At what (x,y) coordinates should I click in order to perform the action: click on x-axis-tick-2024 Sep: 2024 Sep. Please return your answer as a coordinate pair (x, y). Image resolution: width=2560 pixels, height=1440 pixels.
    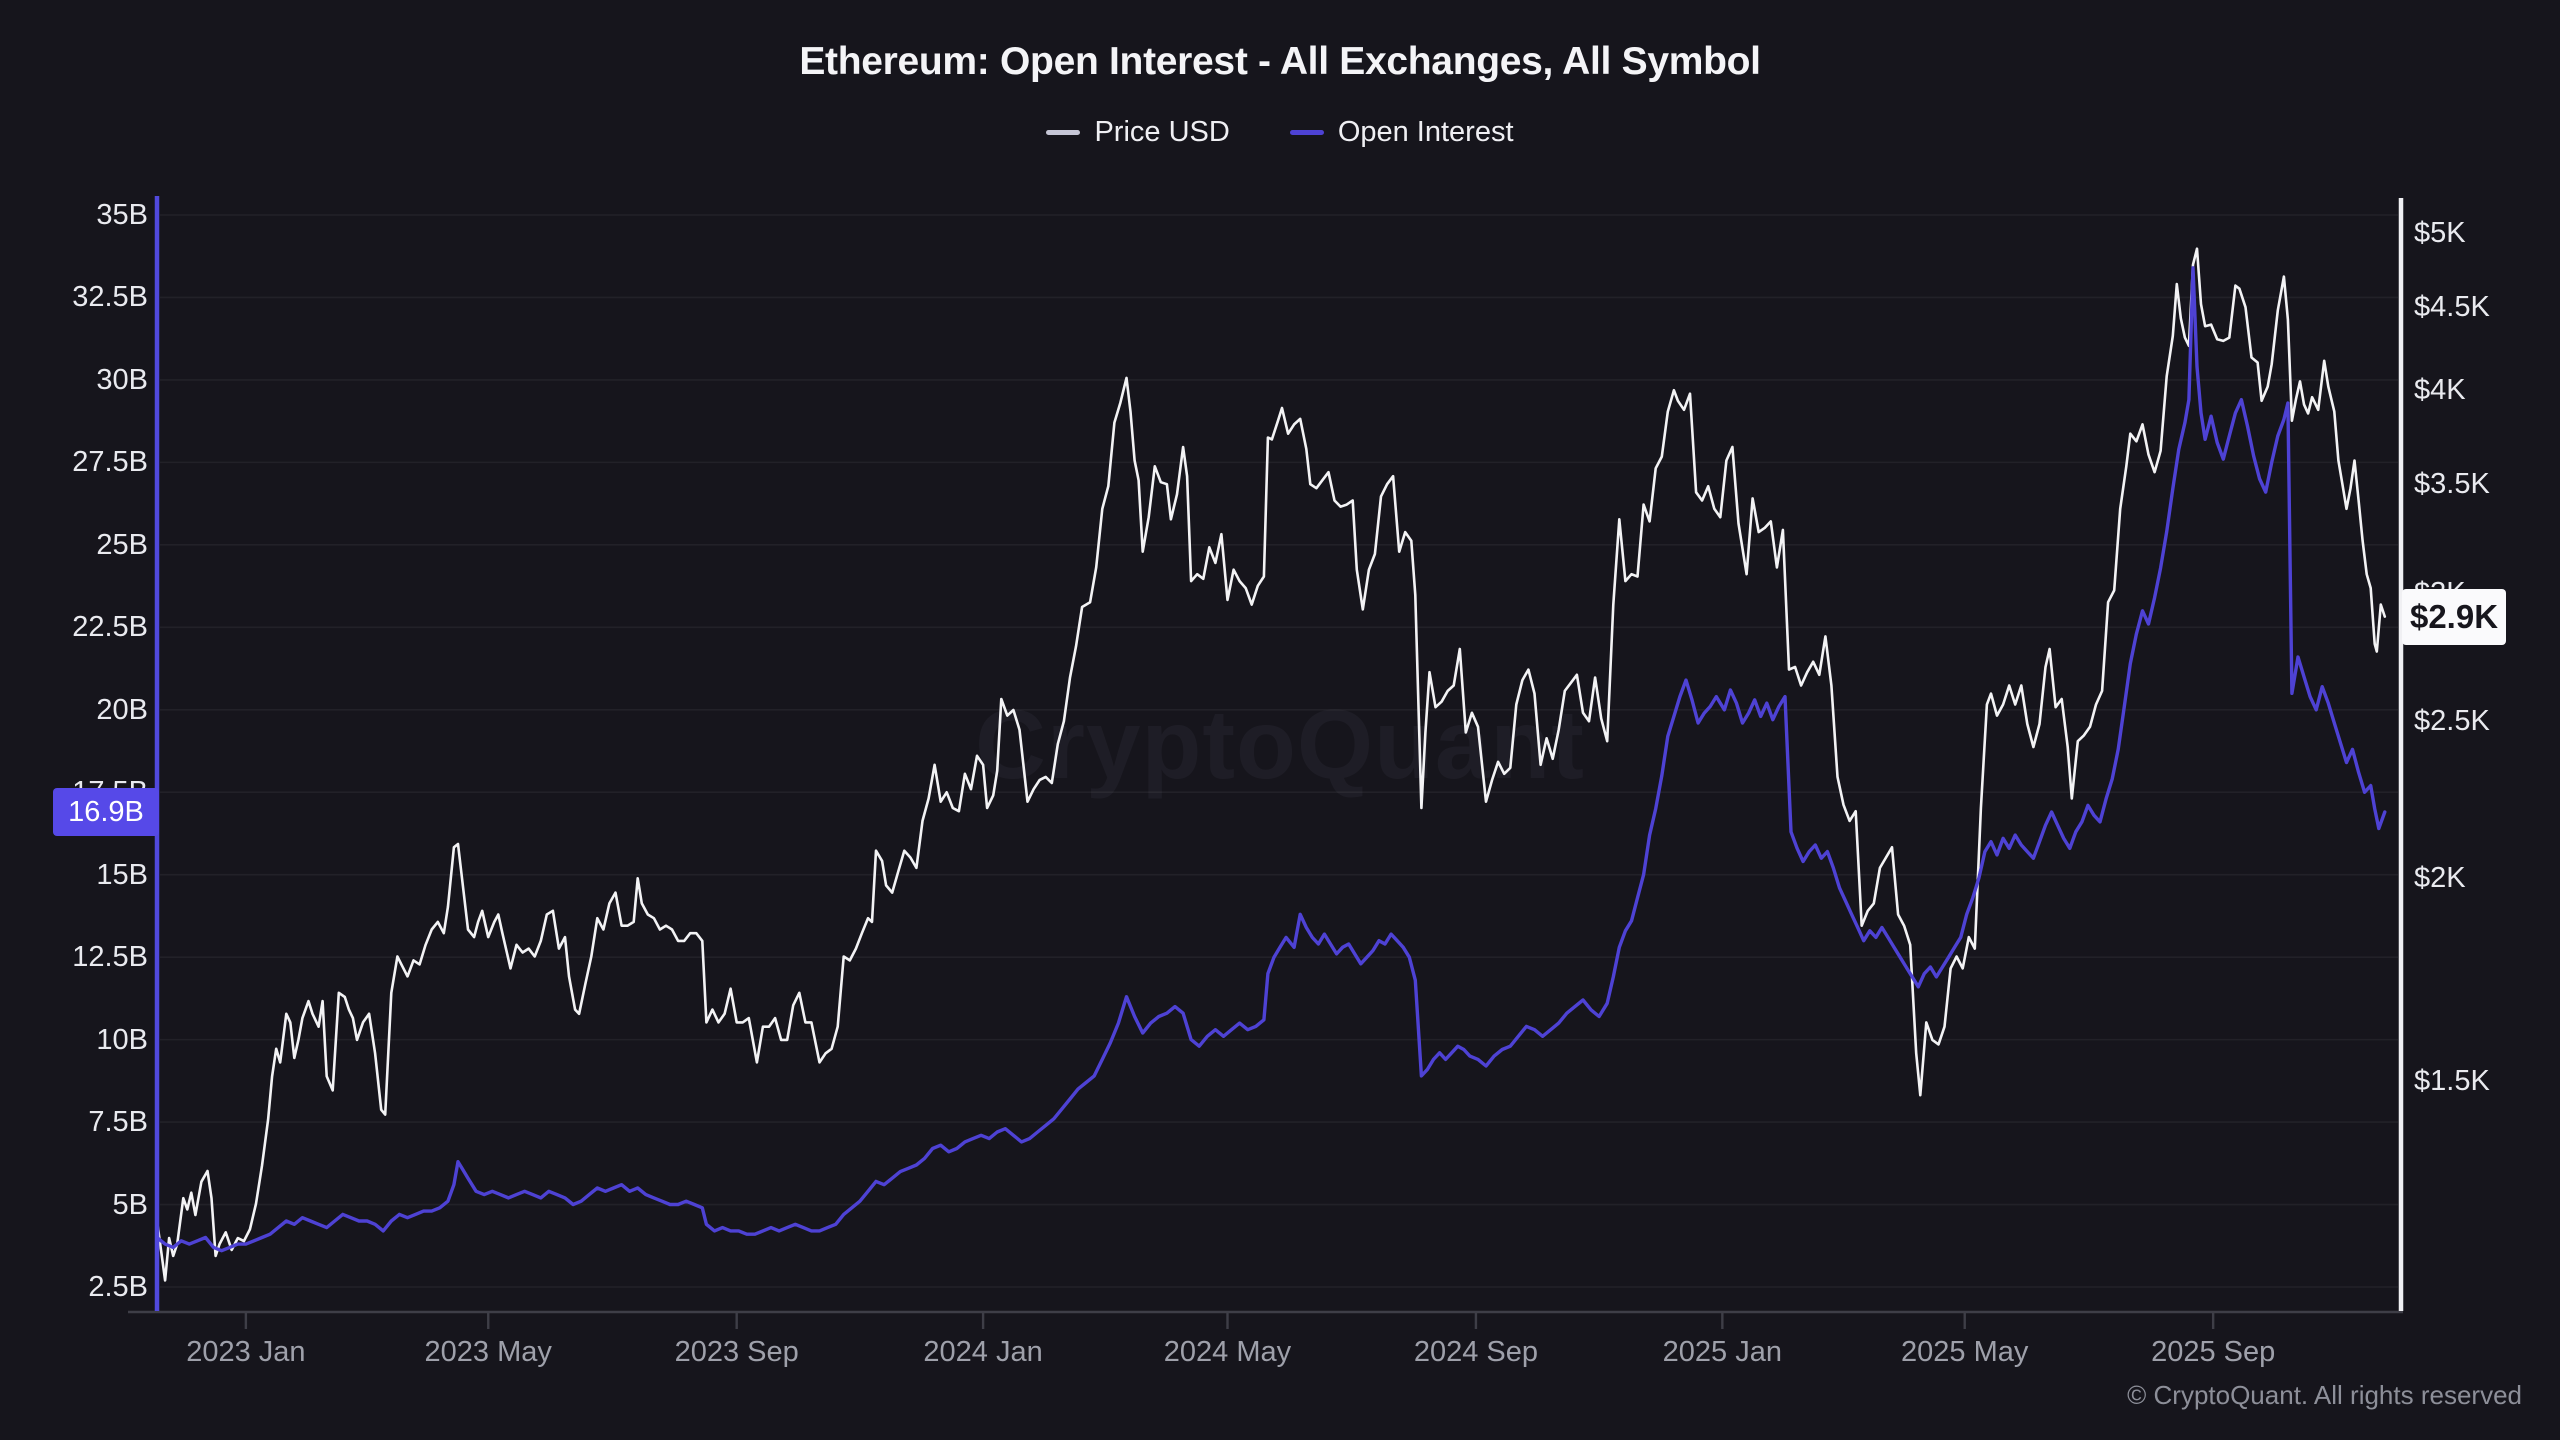
    Looking at the image, I should click on (1475, 1352).